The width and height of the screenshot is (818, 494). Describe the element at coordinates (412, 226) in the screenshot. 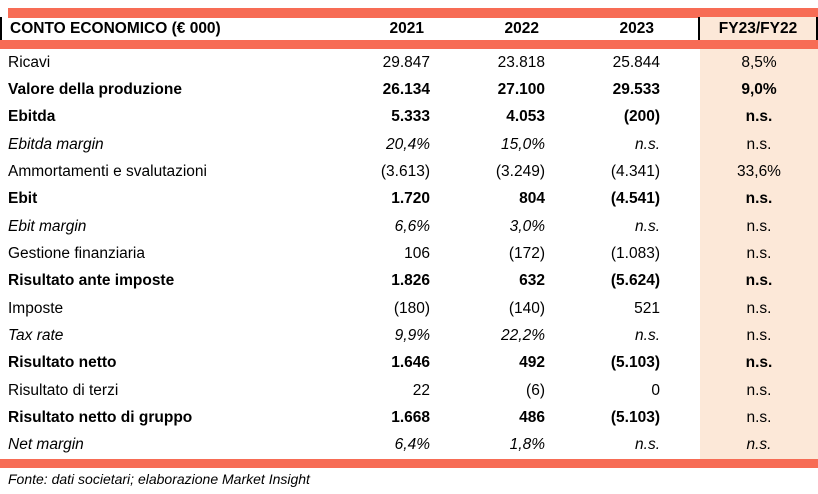

I see `row-value-2021: 6,6%` at that location.